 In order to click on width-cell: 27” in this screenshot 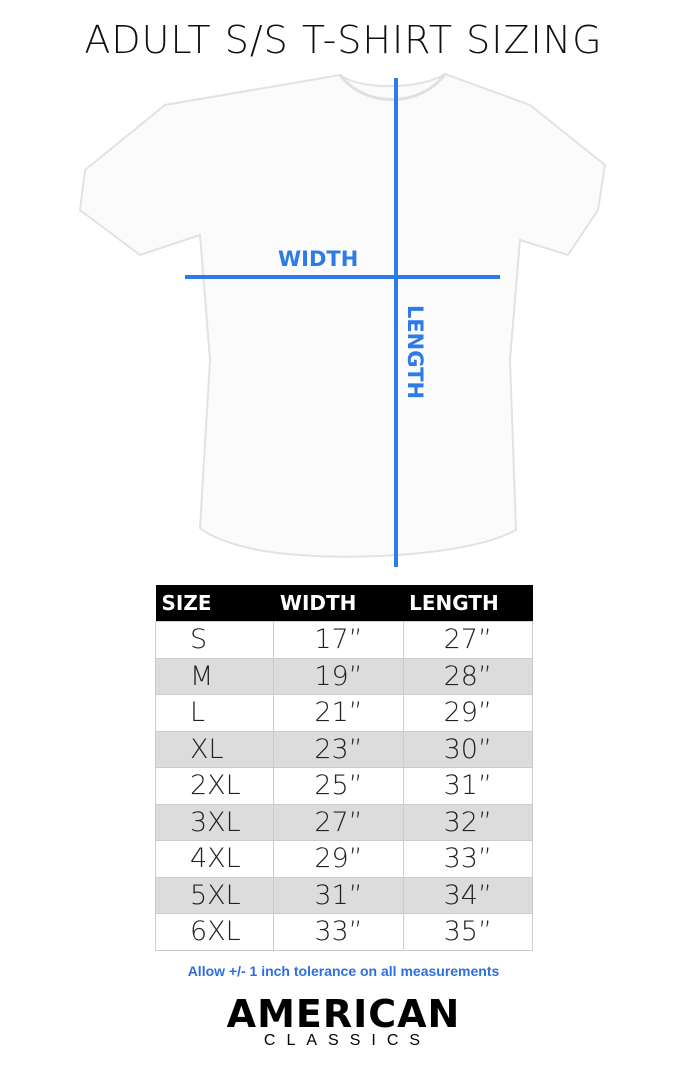, I will do `click(338, 822)`.